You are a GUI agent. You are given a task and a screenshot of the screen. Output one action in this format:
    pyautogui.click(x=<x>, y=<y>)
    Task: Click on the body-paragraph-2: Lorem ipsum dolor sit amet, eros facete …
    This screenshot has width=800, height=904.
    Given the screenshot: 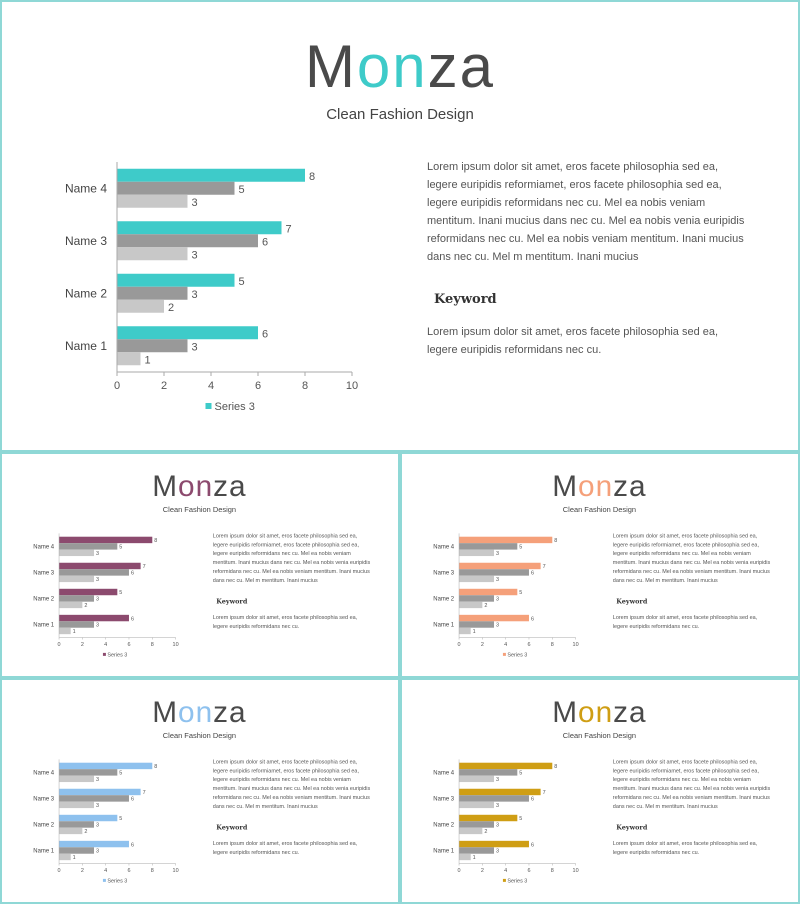 What is the action you would take?
    pyautogui.click(x=685, y=848)
    